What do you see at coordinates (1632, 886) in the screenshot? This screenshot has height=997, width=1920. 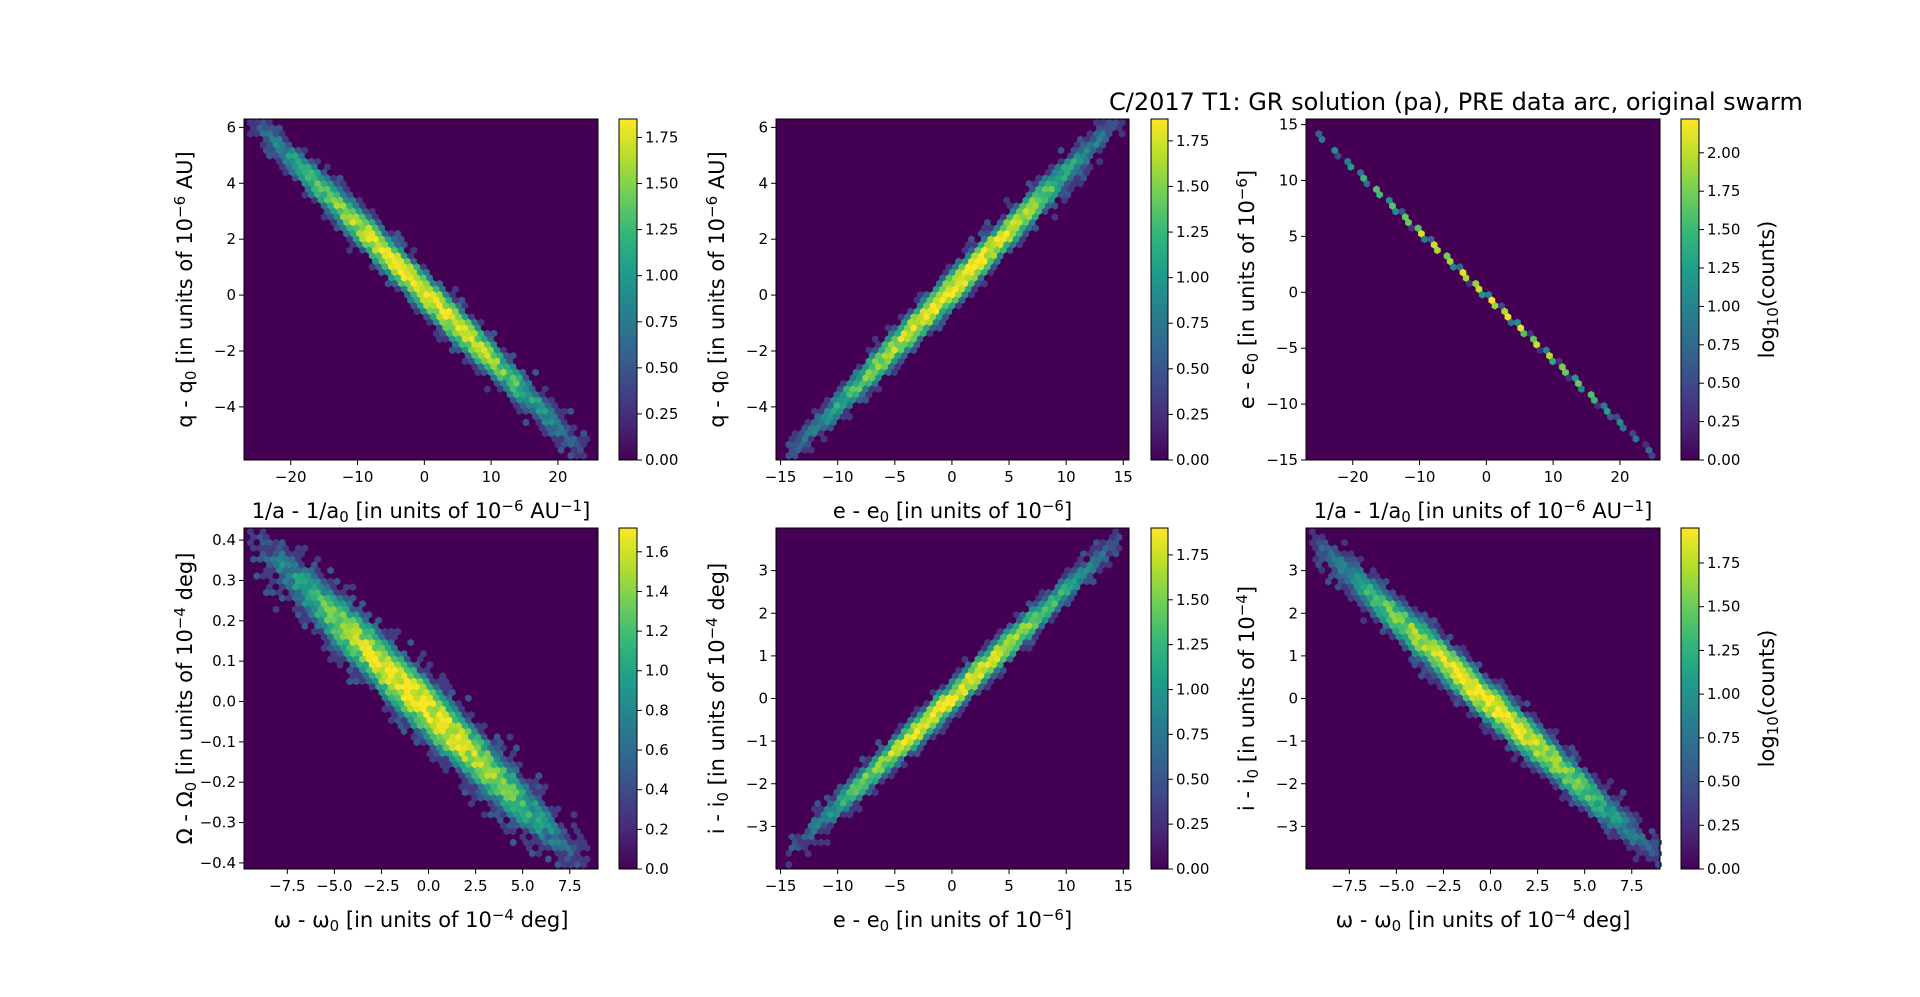 I see `x-tick-label: 7.5` at bounding box center [1632, 886].